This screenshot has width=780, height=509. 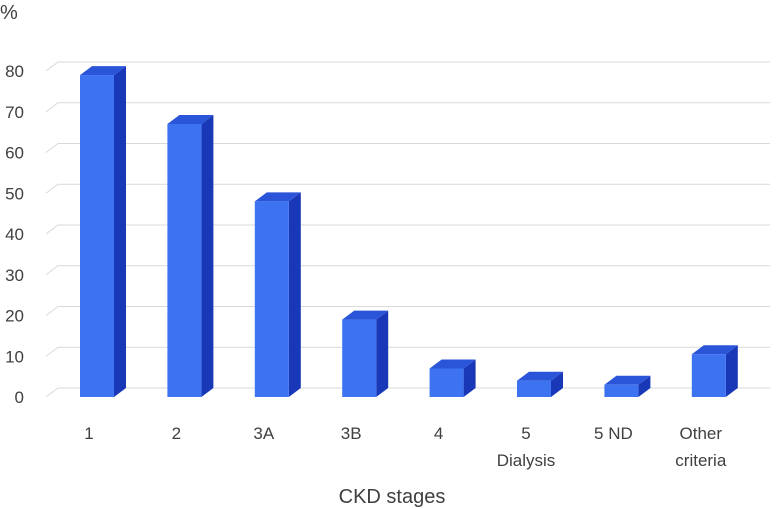 I want to click on y-tick-labels: 0 10 20 30 40 50 60 70 80, so click(x=14, y=234).